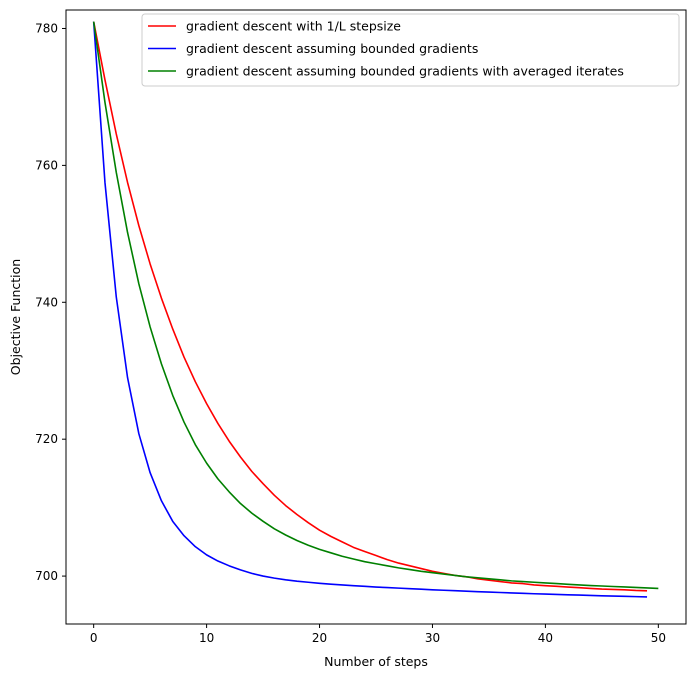 Image resolution: width=695 pixels, height=679 pixels. I want to click on legend-box, so click(410, 50).